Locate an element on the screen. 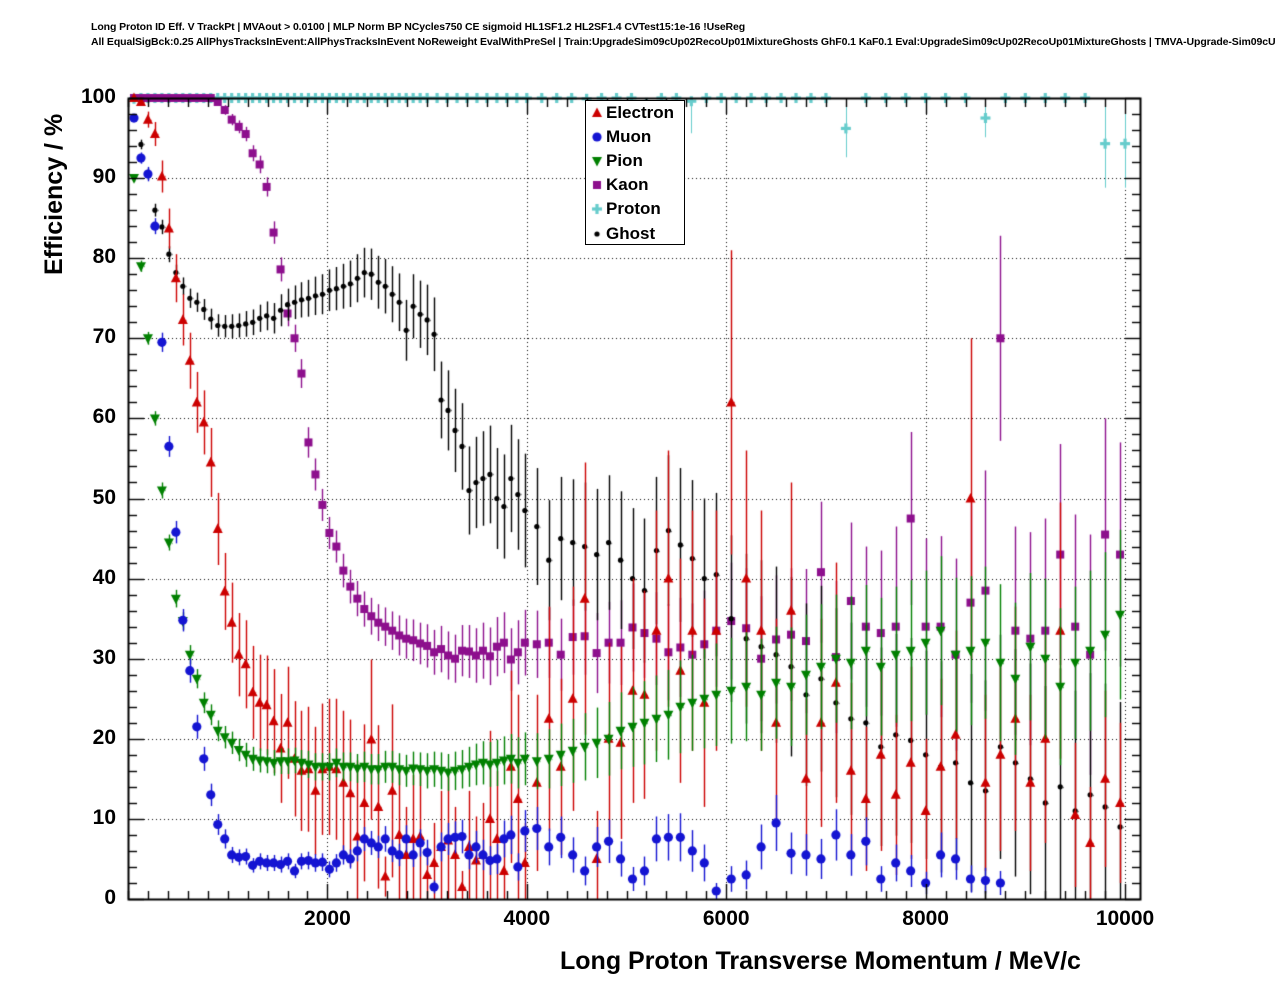  legend-item-muon: Muon is located at coordinates (635, 137).